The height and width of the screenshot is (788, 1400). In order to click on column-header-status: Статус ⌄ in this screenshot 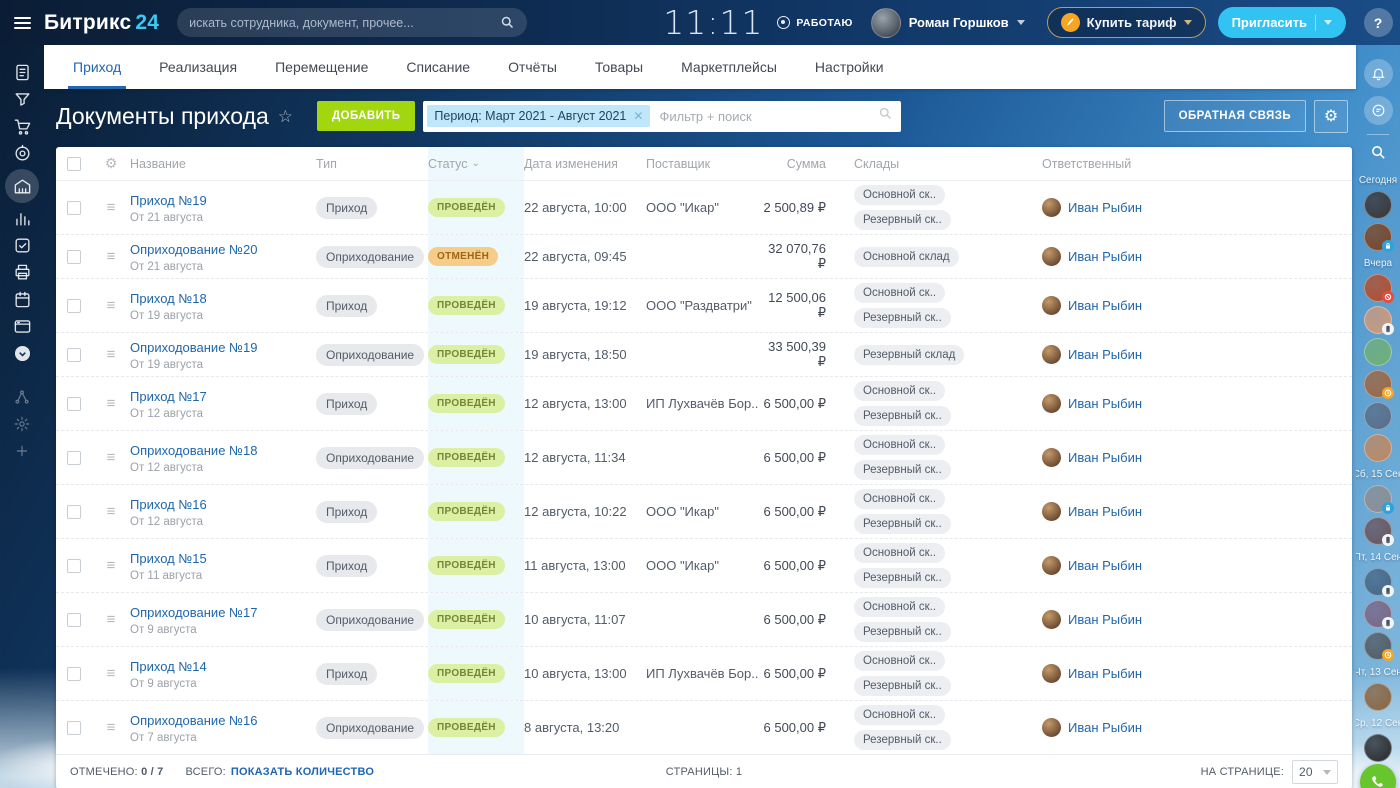, I will do `click(476, 163)`.